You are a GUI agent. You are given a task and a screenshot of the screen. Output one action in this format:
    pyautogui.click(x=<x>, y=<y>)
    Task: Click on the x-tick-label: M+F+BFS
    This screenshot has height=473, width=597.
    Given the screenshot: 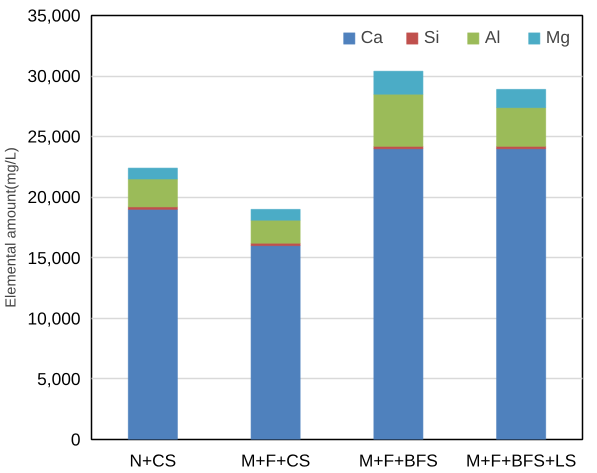 What is the action you would take?
    pyautogui.click(x=398, y=460)
    